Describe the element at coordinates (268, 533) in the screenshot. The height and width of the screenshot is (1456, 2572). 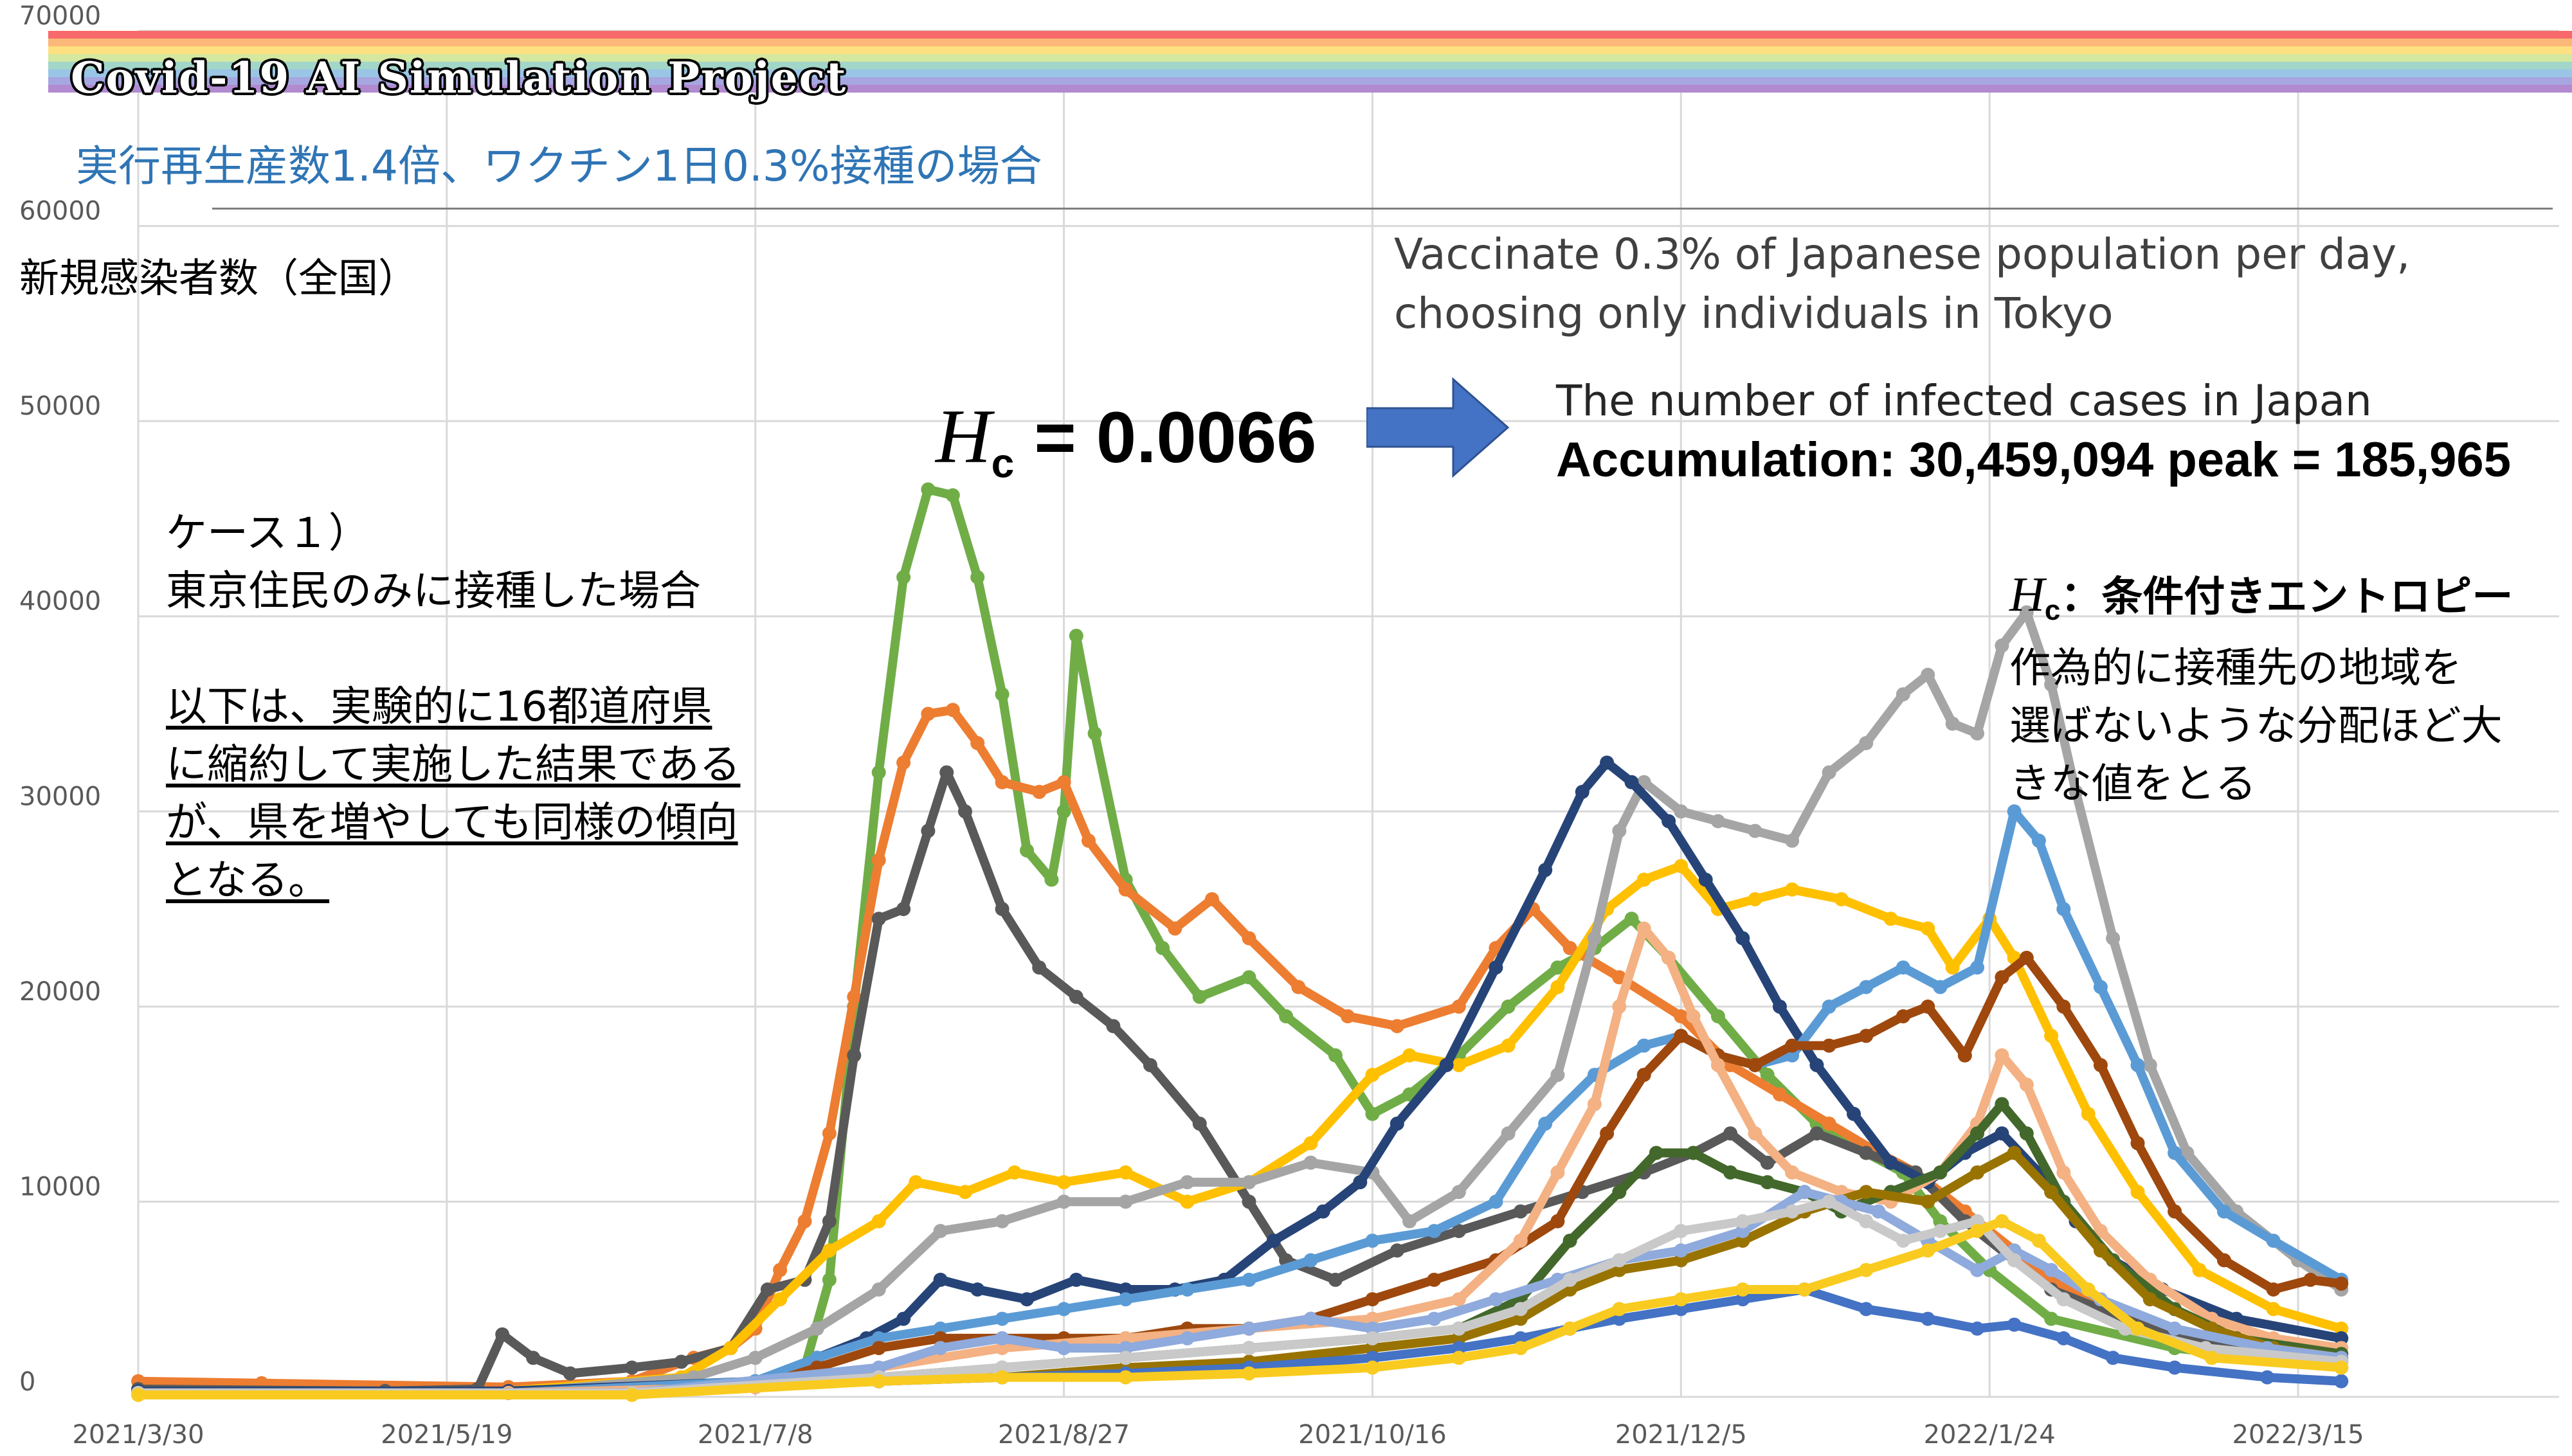
I see `case-note-line1: ケース１）` at that location.